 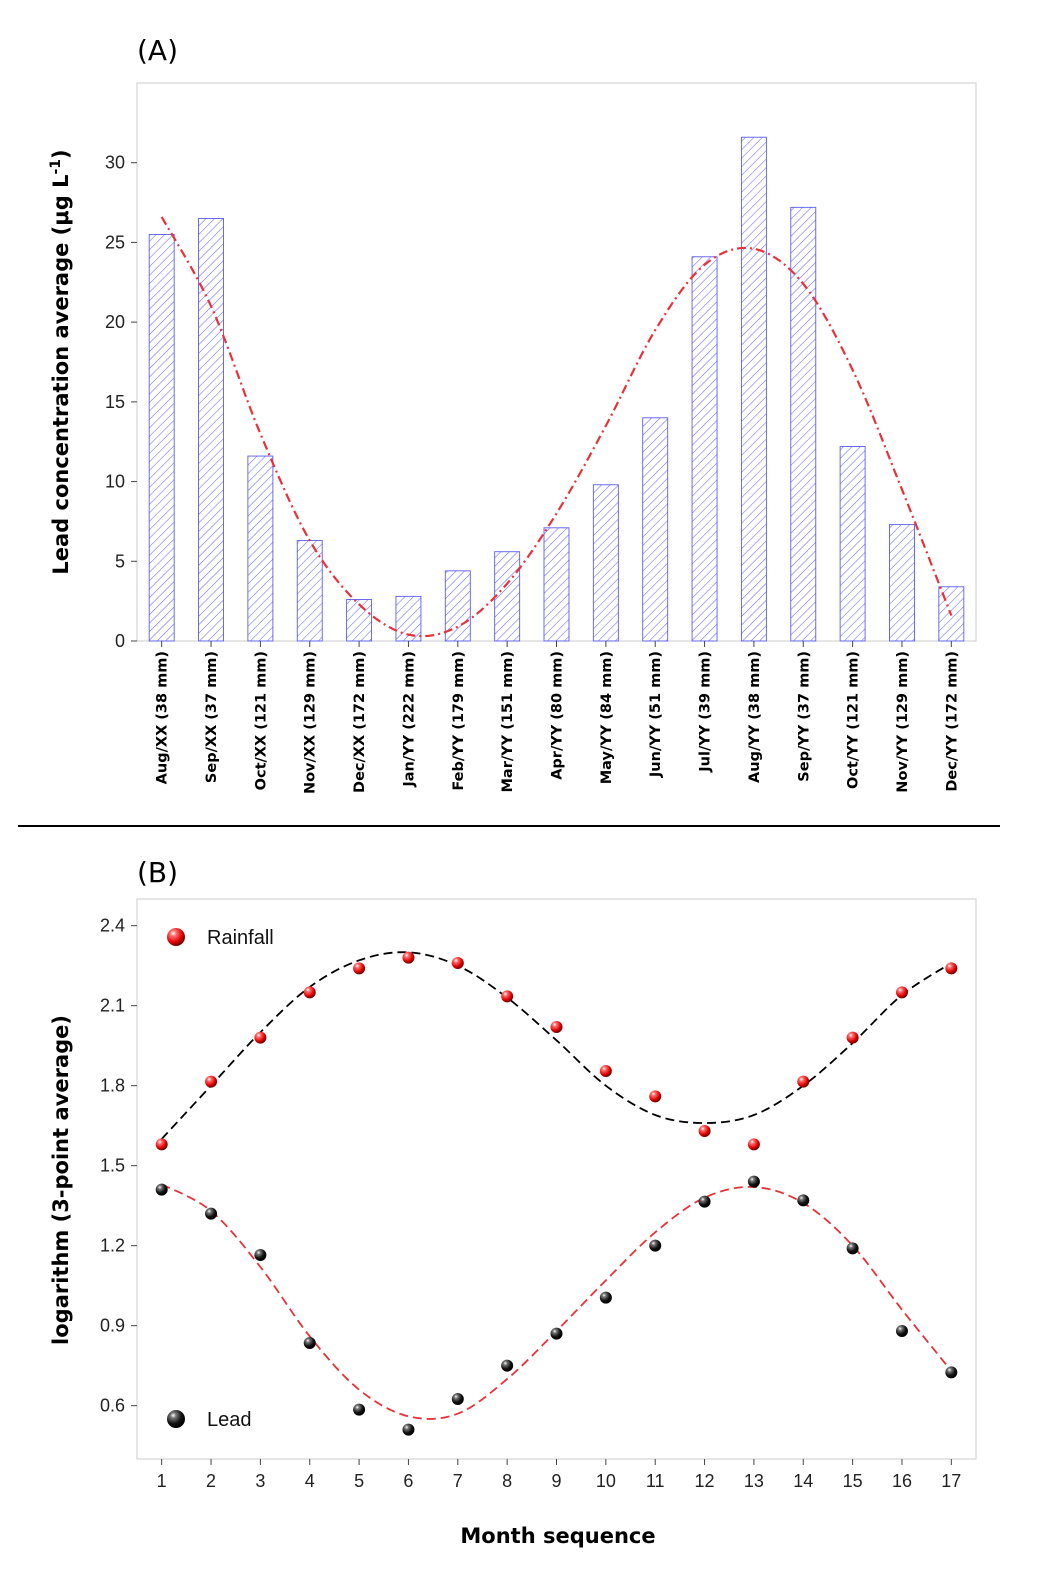 What do you see at coordinates (115, 163) in the screenshot?
I see `y-tick-label: 30` at bounding box center [115, 163].